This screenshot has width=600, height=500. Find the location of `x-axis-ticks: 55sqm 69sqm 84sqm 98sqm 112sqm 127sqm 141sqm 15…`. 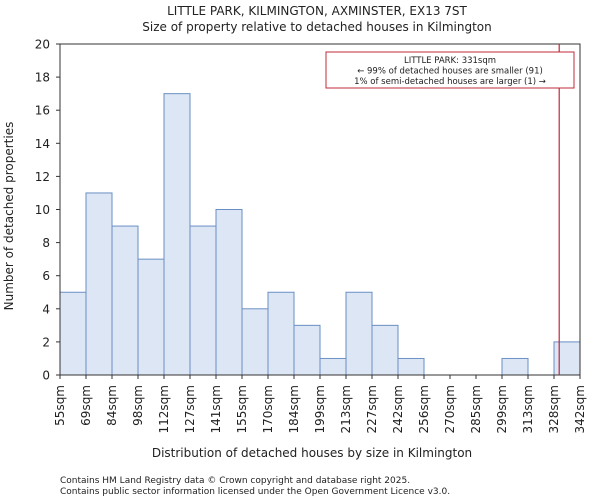

x-axis-ticks: 55sqm 69sqm 84sqm 98sqm 112sqm 127sqm 141sqm 15… is located at coordinates (320, 404).